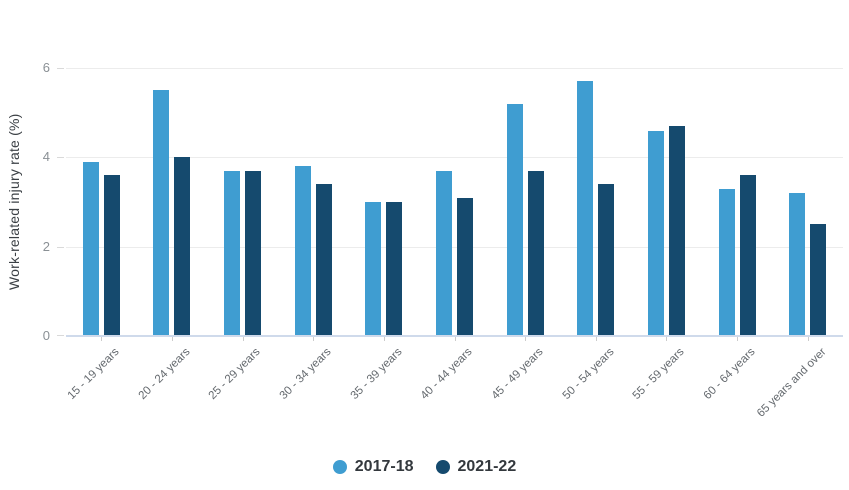 The width and height of the screenshot is (849, 490). Describe the element at coordinates (14, 202) in the screenshot. I see `y-axis-title: Work-related injury rate (%)` at that location.